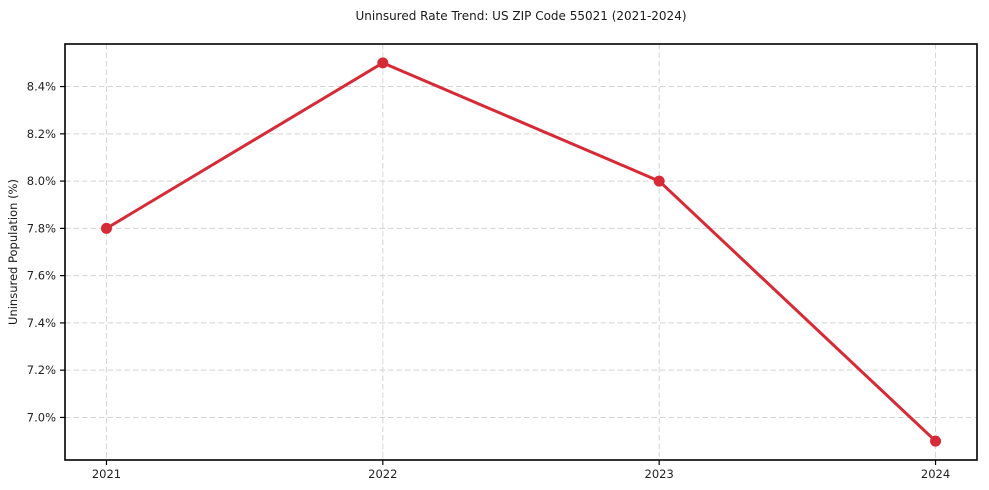 This screenshot has width=989, height=490. Describe the element at coordinates (41, 276) in the screenshot. I see `y-tick-label: 7.6%` at that location.